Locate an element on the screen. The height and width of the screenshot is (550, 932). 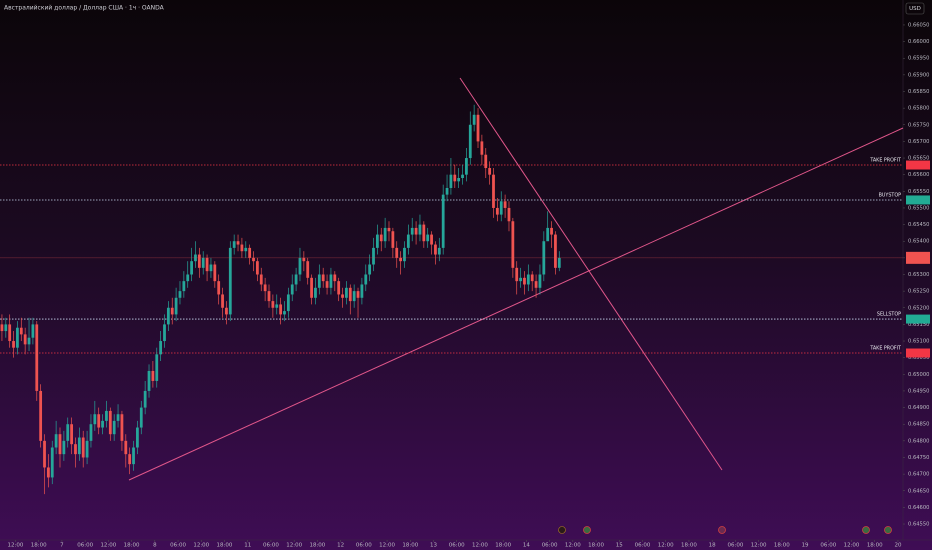
y-tick-label: 0.65300 is located at coordinates (918, 275).